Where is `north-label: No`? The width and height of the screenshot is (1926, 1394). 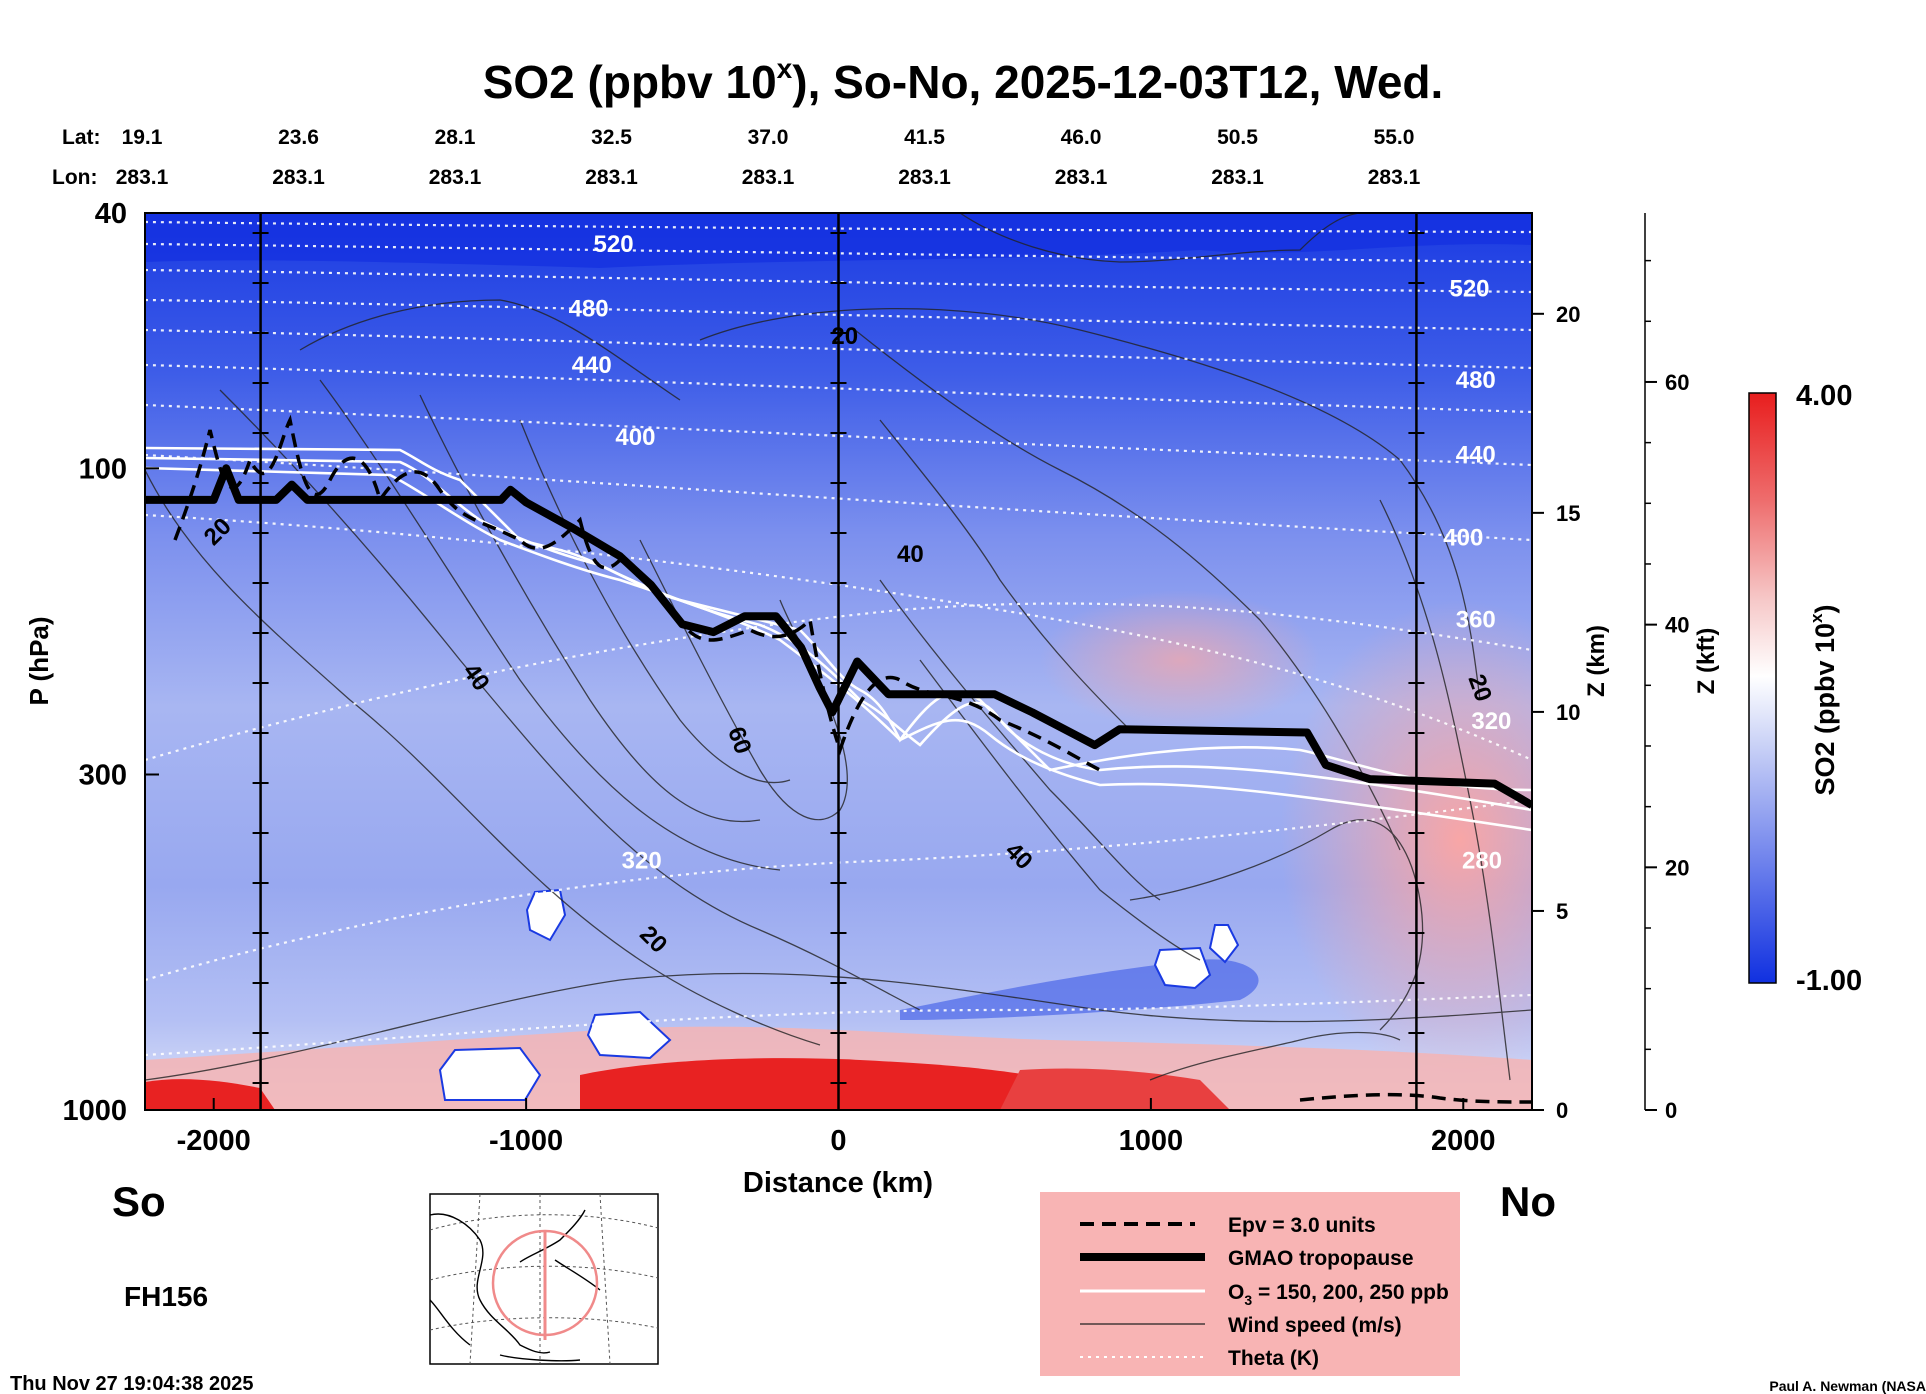 north-label: No is located at coordinates (1528, 1201).